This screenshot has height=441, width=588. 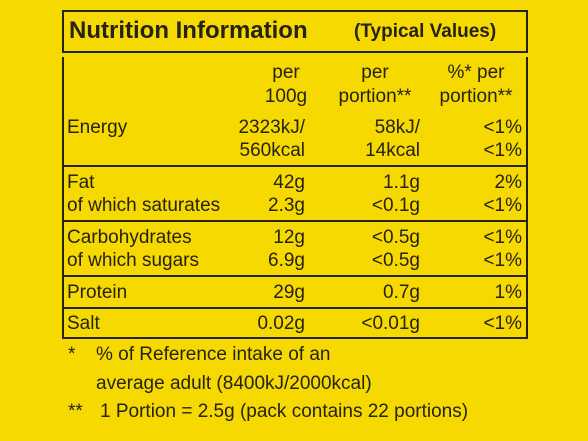 What do you see at coordinates (234, 383) in the screenshot?
I see `footnote-text: average adult (8400kJ/2000kcal)` at bounding box center [234, 383].